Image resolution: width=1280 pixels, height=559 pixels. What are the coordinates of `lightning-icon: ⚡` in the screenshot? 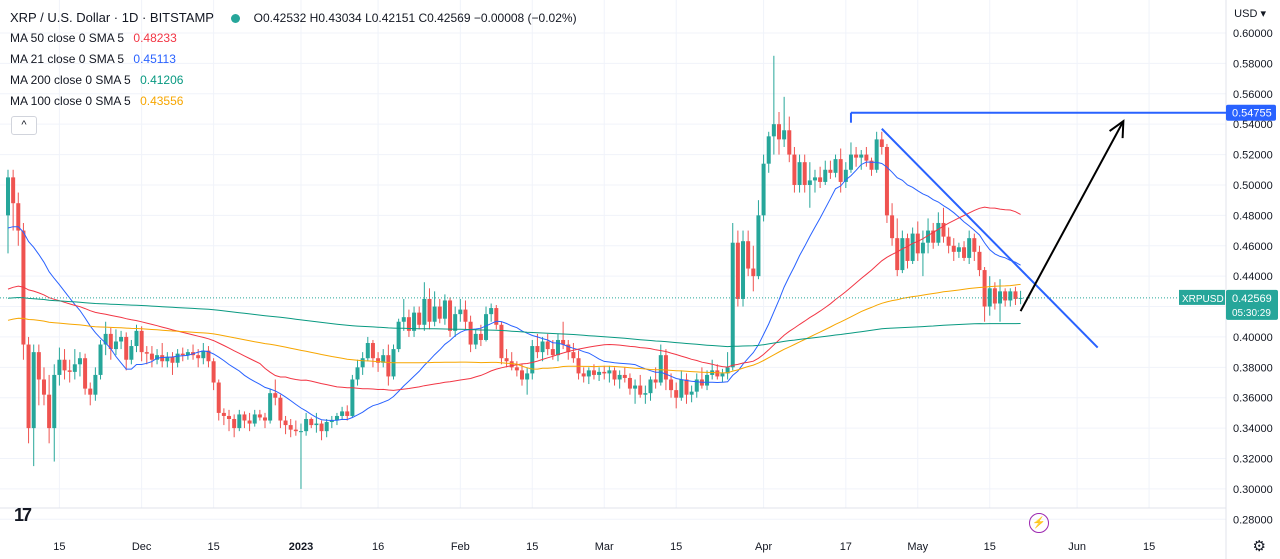 It's located at (1039, 523).